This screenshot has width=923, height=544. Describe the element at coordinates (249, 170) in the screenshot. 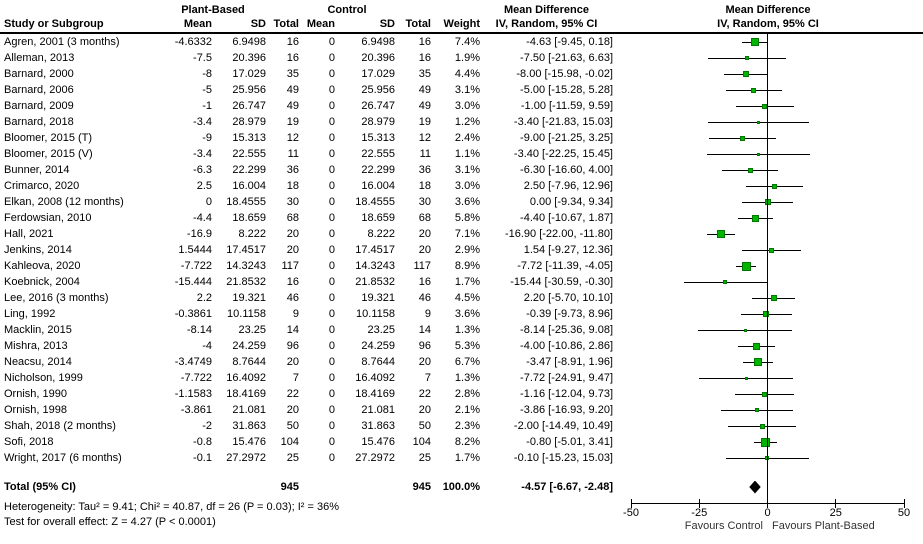

I see `pb-sd: 22.299` at that location.